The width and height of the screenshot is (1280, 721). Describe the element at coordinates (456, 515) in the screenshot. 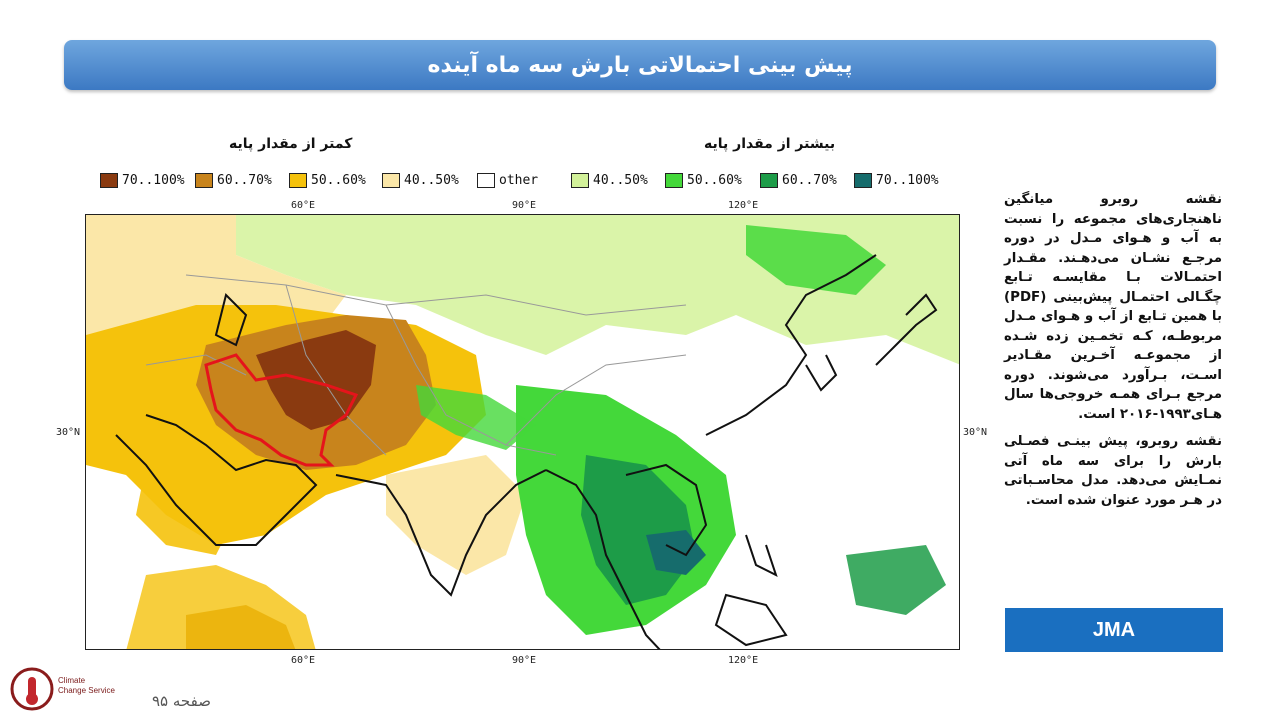

I see `light-yellow-india` at that location.